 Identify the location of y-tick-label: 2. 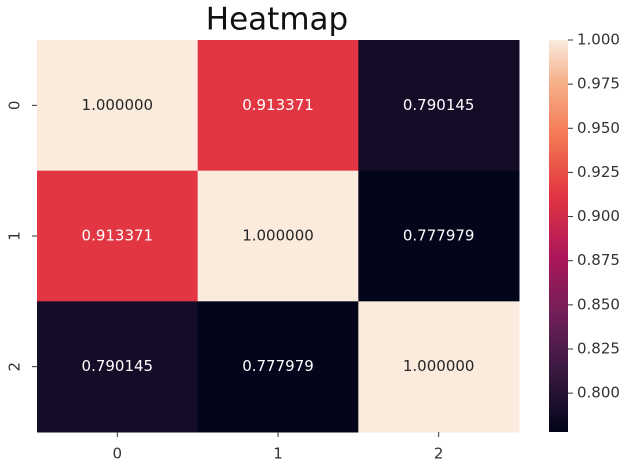
(15, 367).